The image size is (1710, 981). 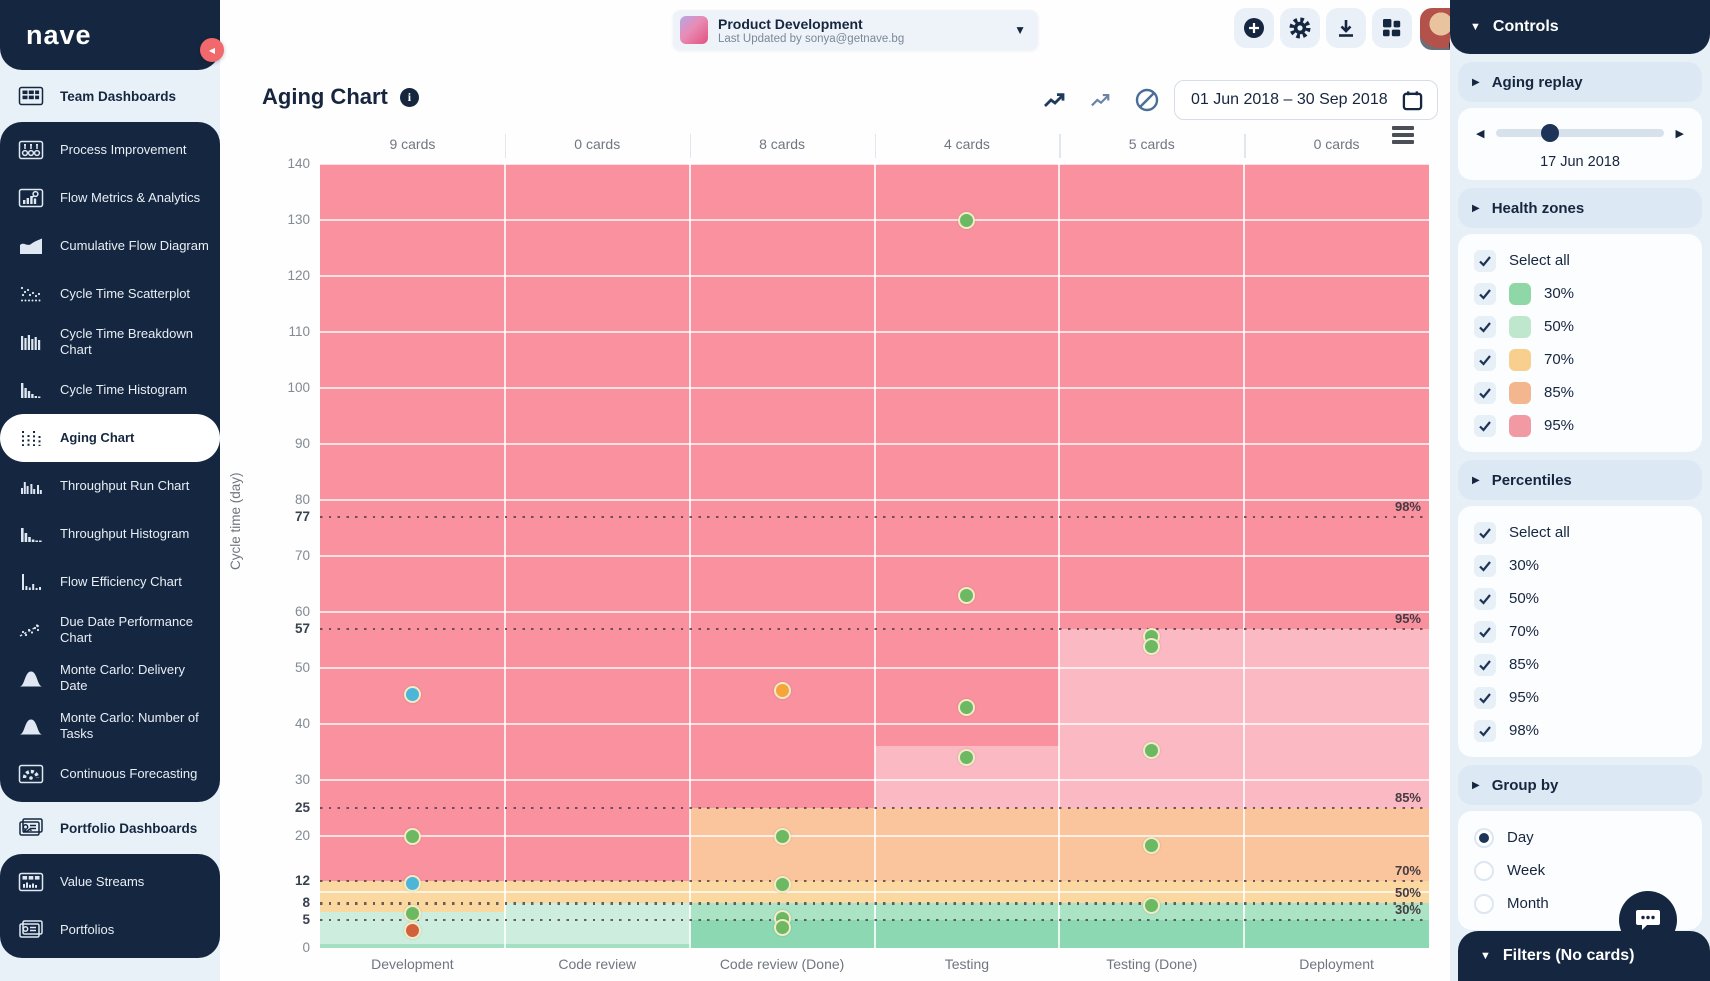 What do you see at coordinates (1346, 28) in the screenshot?
I see `download-button` at bounding box center [1346, 28].